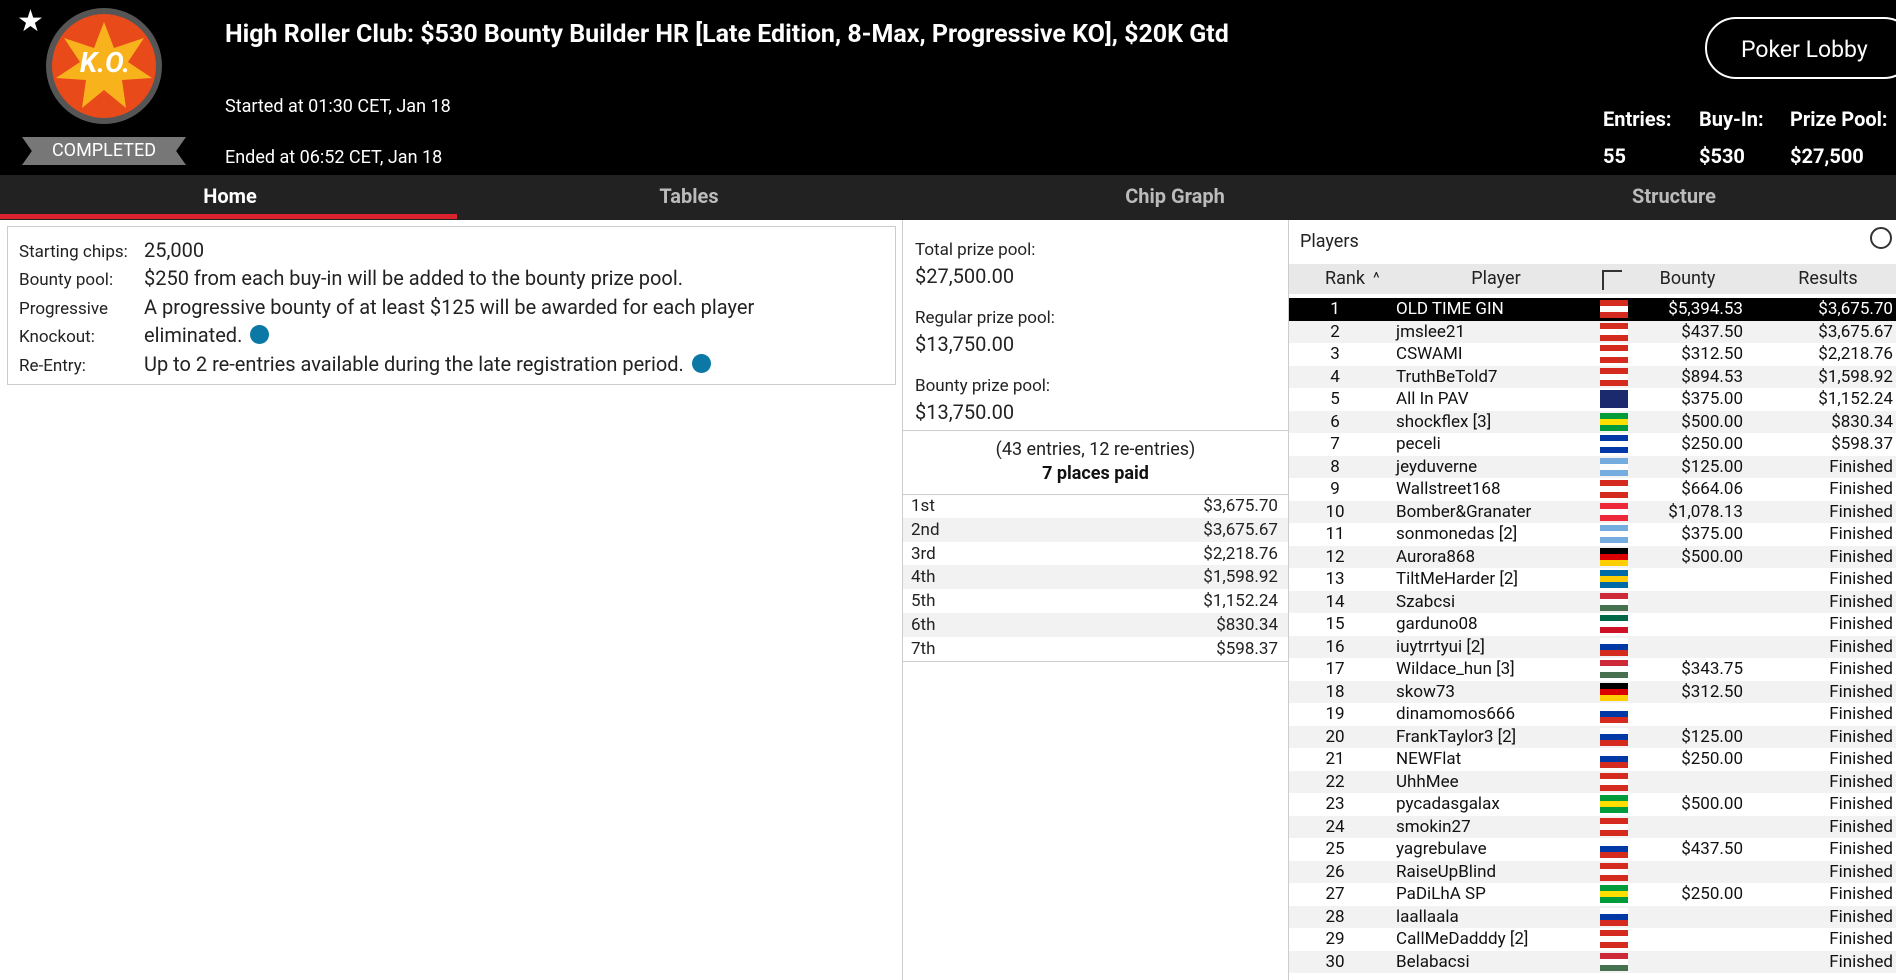 The height and width of the screenshot is (980, 1896). I want to click on search-icon, so click(1881, 238).